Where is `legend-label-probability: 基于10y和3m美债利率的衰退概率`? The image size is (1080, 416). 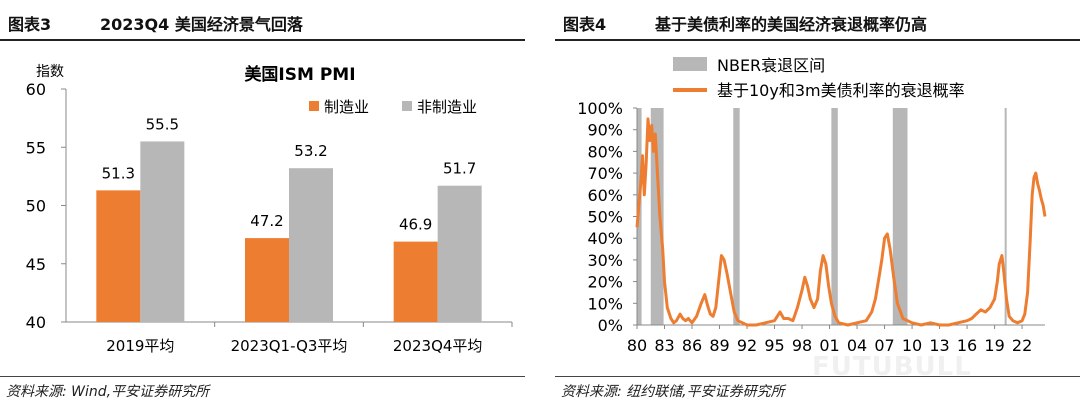
legend-label-probability: 基于10y和3m美债利率的衰退概率 is located at coordinates (841, 90).